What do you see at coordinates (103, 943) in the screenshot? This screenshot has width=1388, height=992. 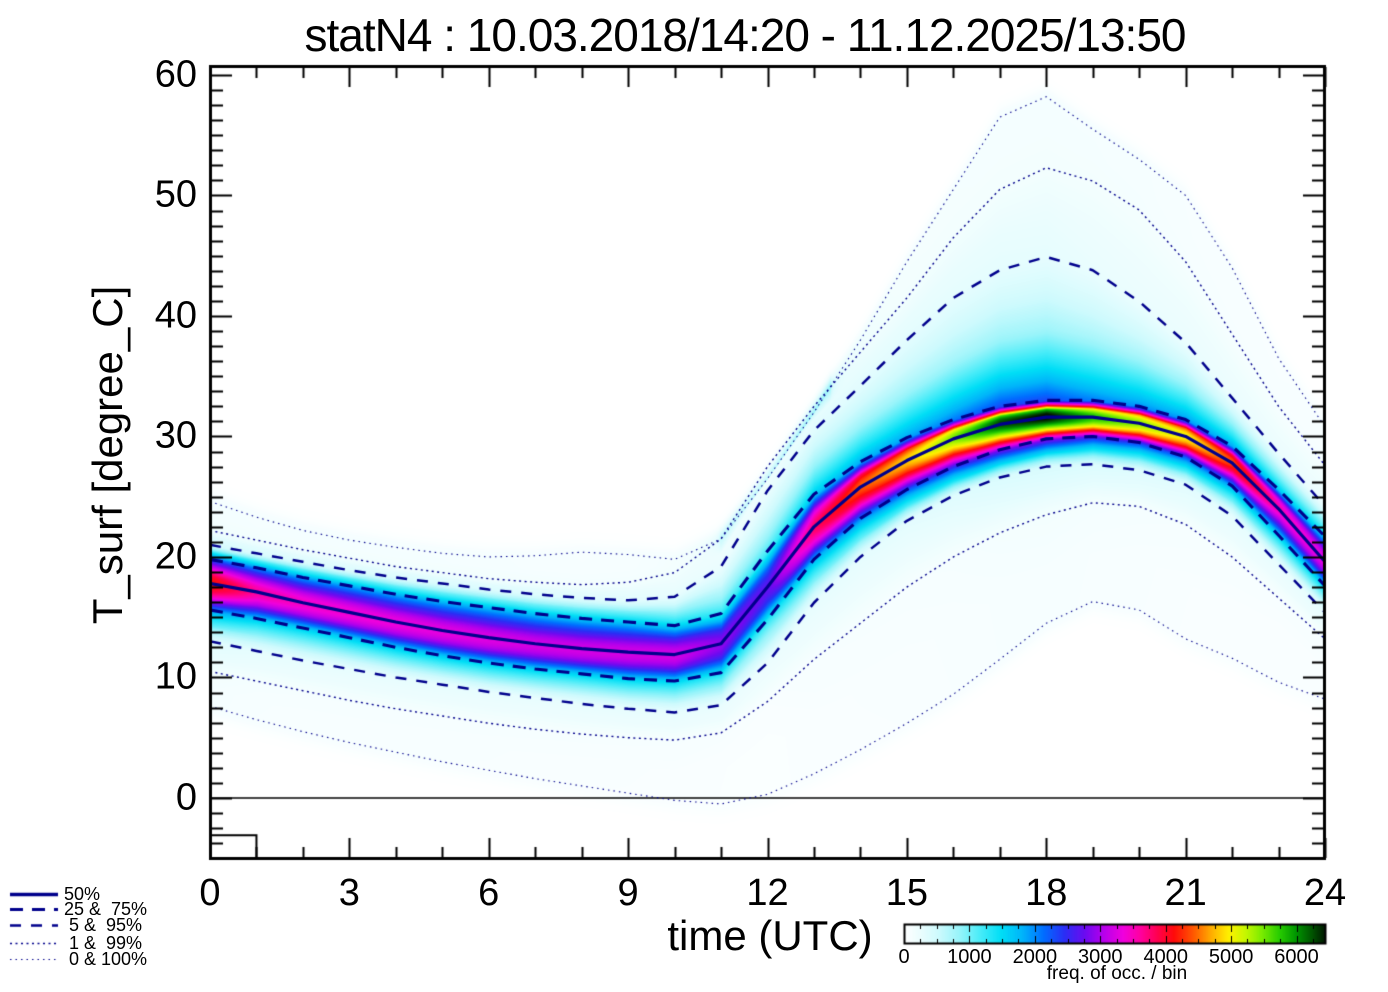 I see `legend-item-1-99: 1 & 99%` at bounding box center [103, 943].